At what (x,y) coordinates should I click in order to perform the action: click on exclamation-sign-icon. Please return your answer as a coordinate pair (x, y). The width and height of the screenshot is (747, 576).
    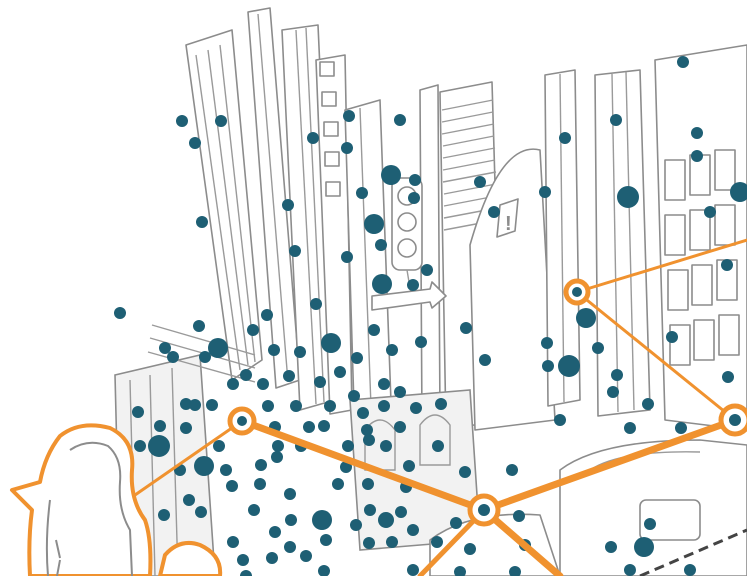
    Looking at the image, I should click on (507, 218).